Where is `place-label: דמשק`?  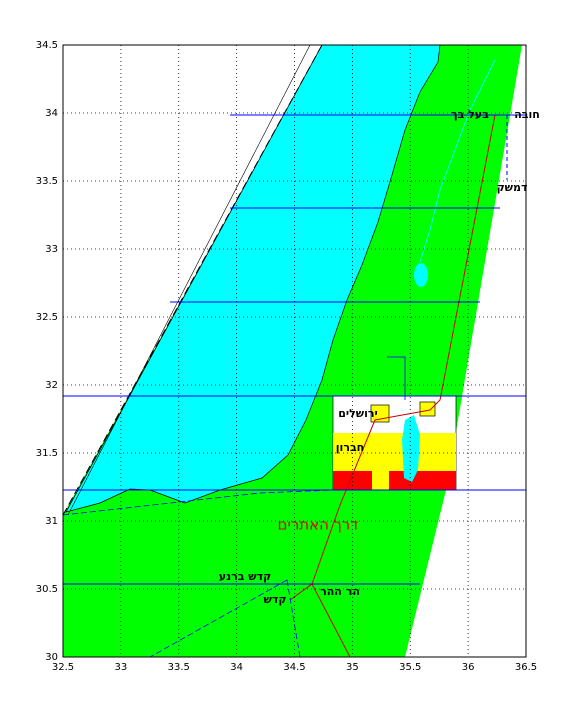
place-label: דמשק is located at coordinates (512, 187).